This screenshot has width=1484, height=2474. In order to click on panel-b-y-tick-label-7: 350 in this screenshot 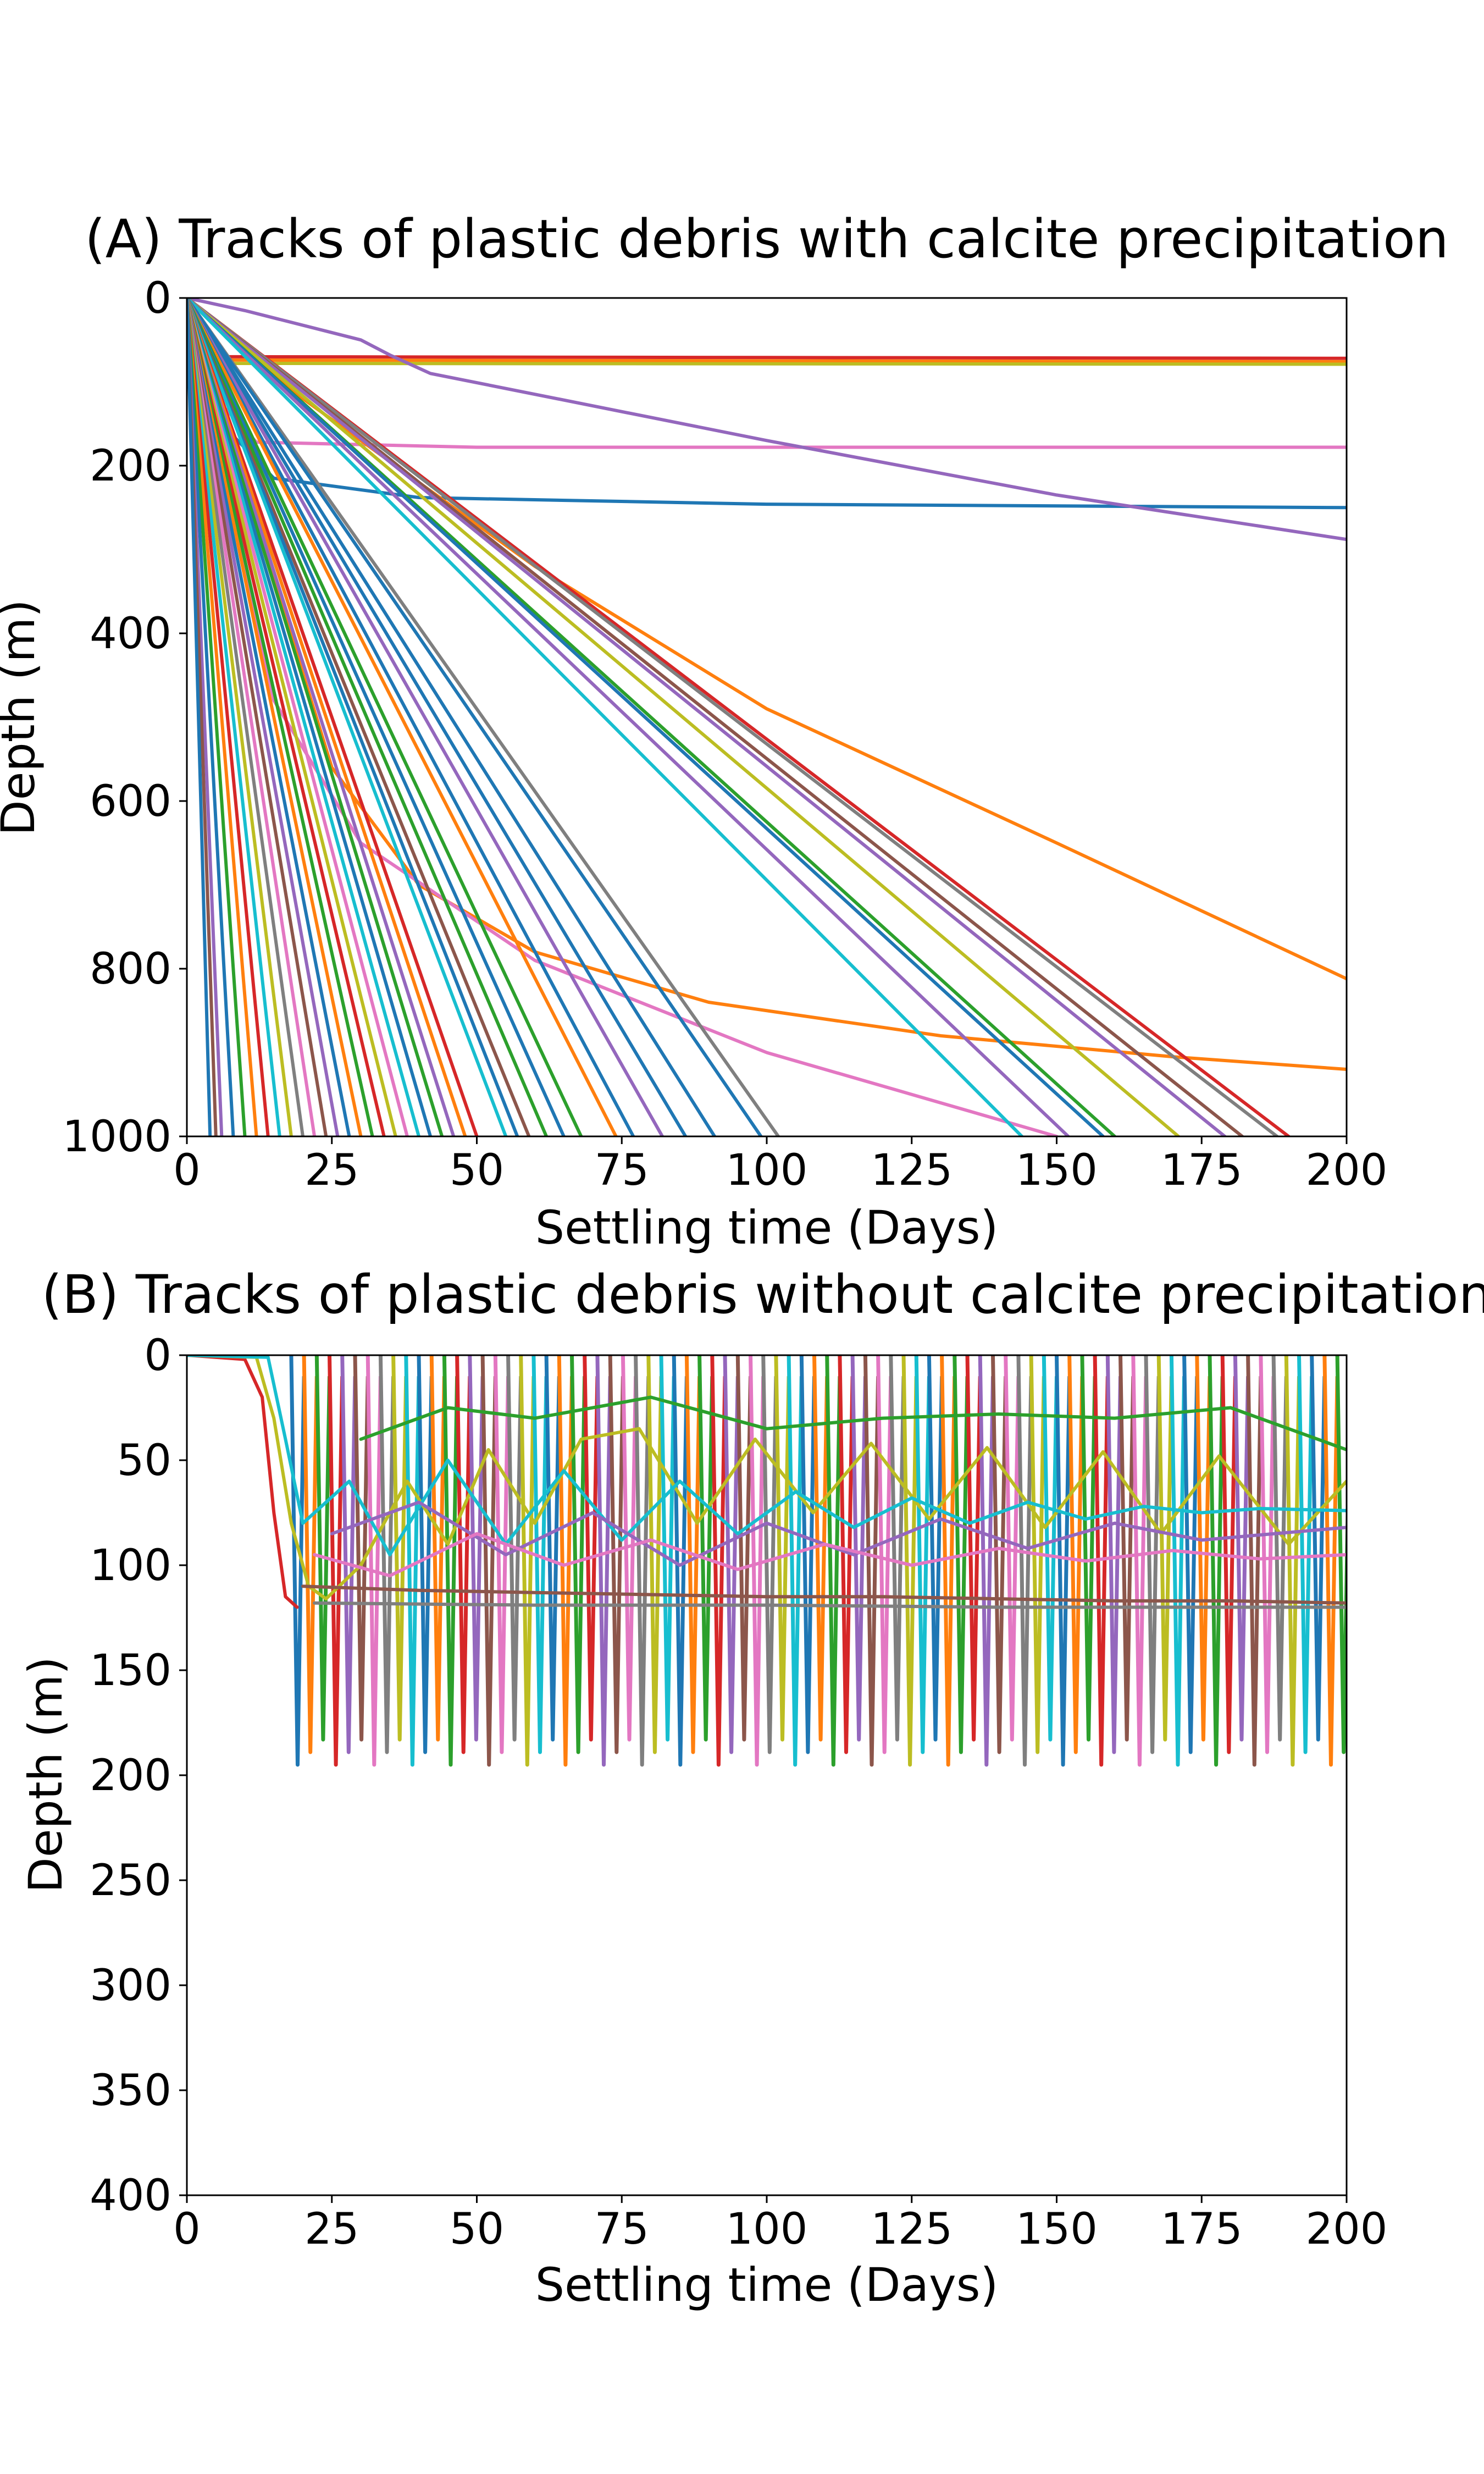, I will do `click(130, 2091)`.